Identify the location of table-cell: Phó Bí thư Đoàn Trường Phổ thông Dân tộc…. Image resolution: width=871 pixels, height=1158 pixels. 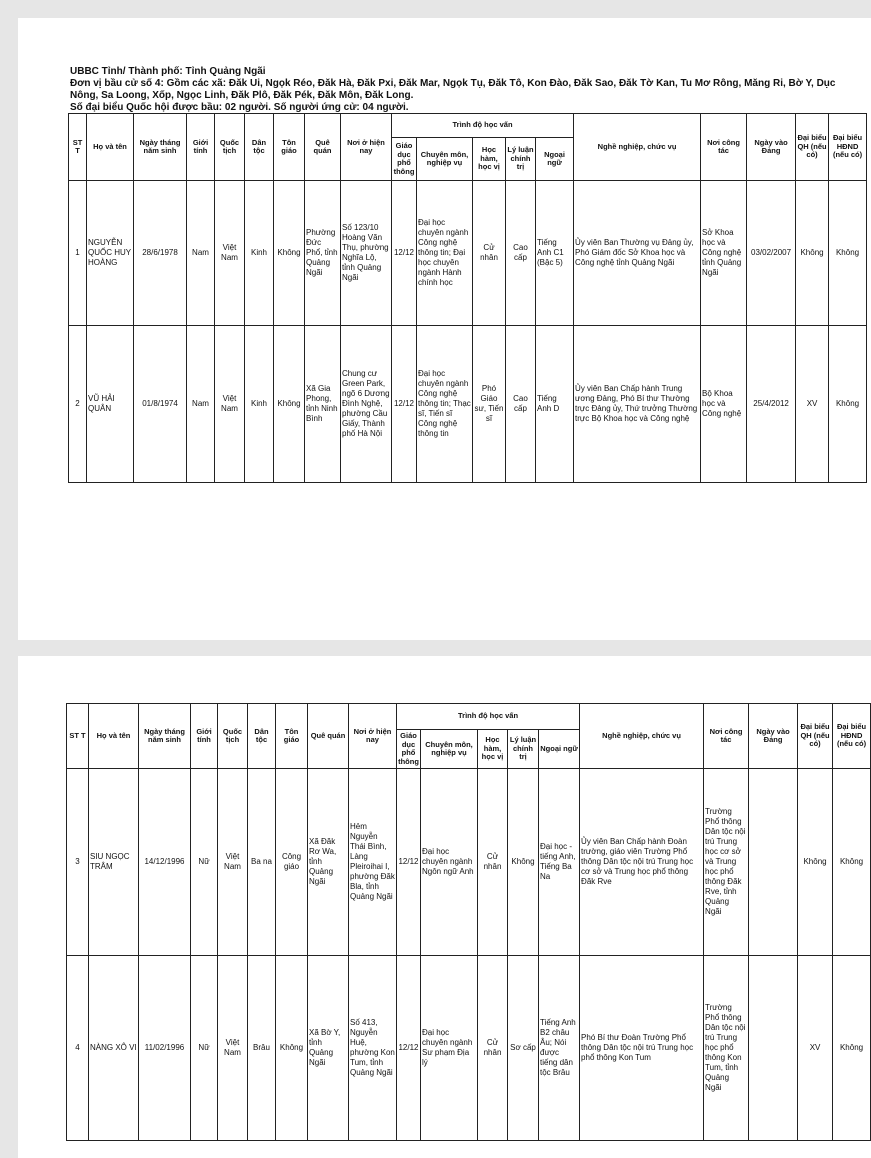
(642, 1048).